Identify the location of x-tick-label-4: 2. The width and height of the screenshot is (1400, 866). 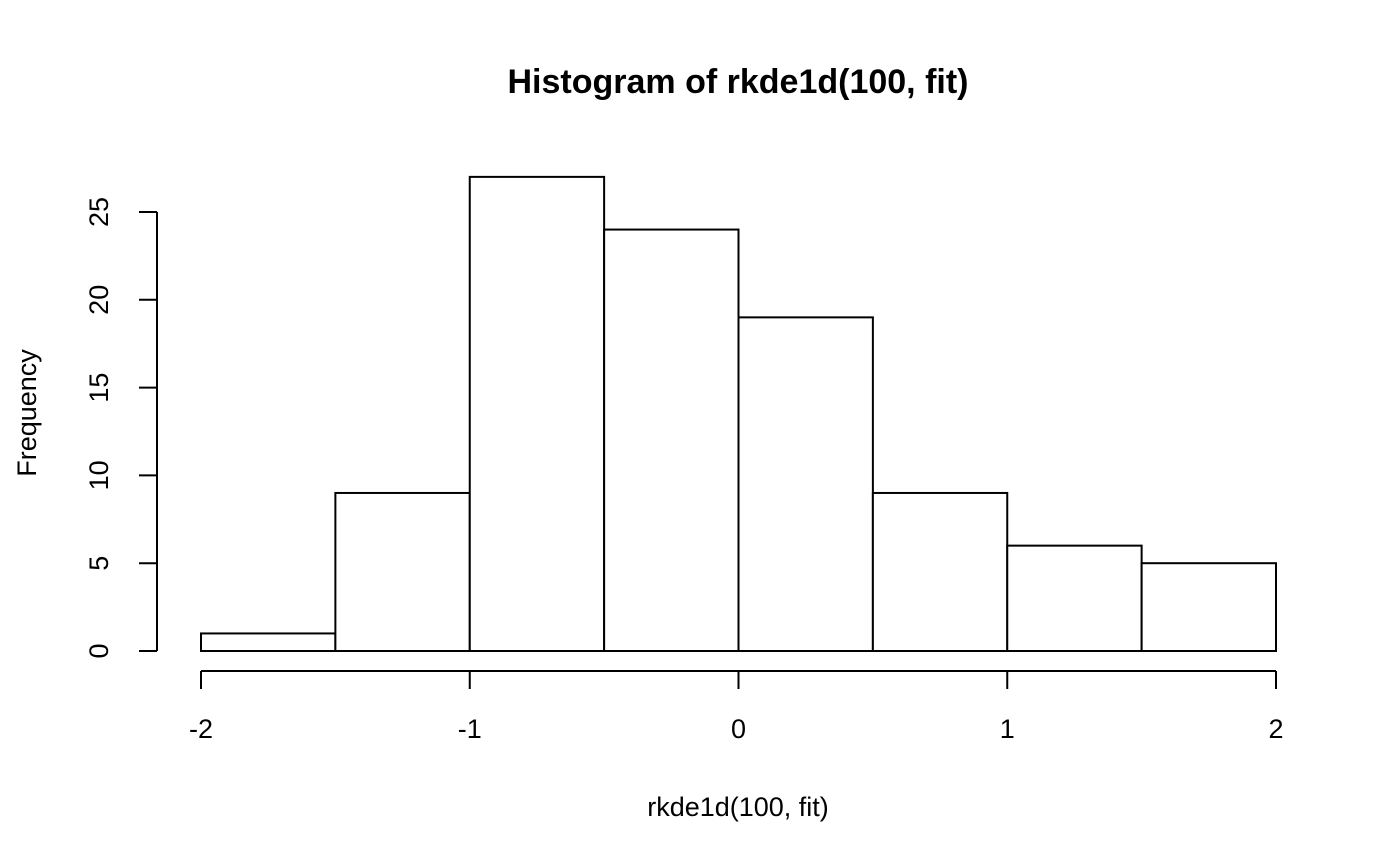
(1275, 729).